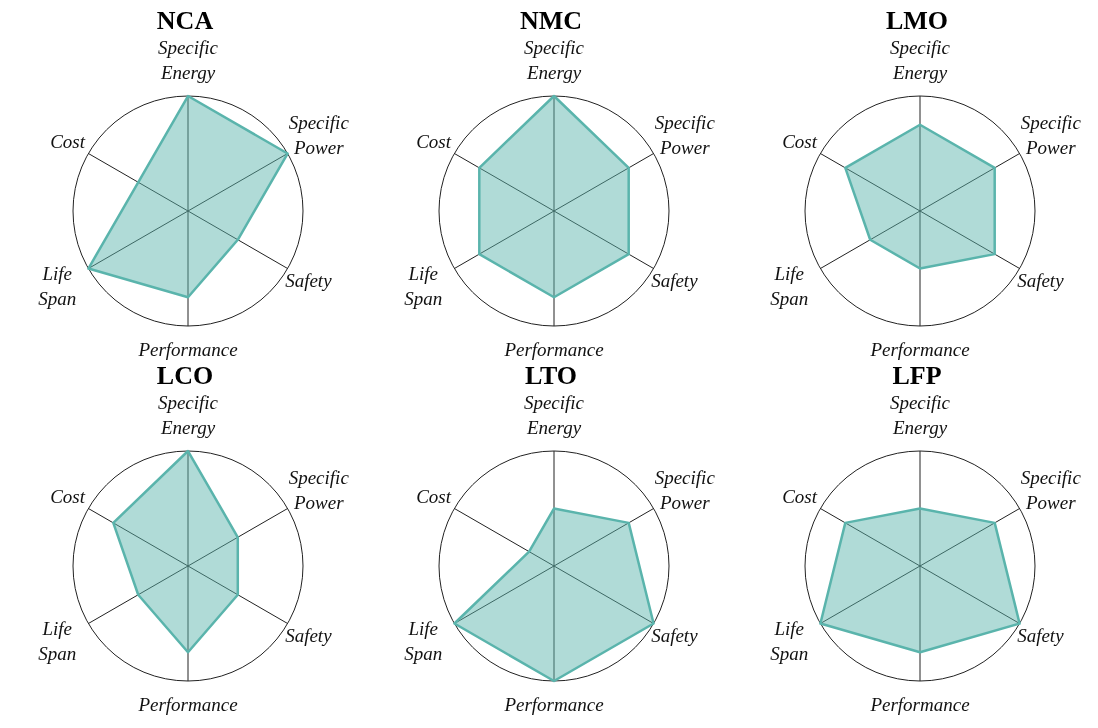  Describe the element at coordinates (917, 20) in the screenshot. I see `chart-title: LMO` at that location.